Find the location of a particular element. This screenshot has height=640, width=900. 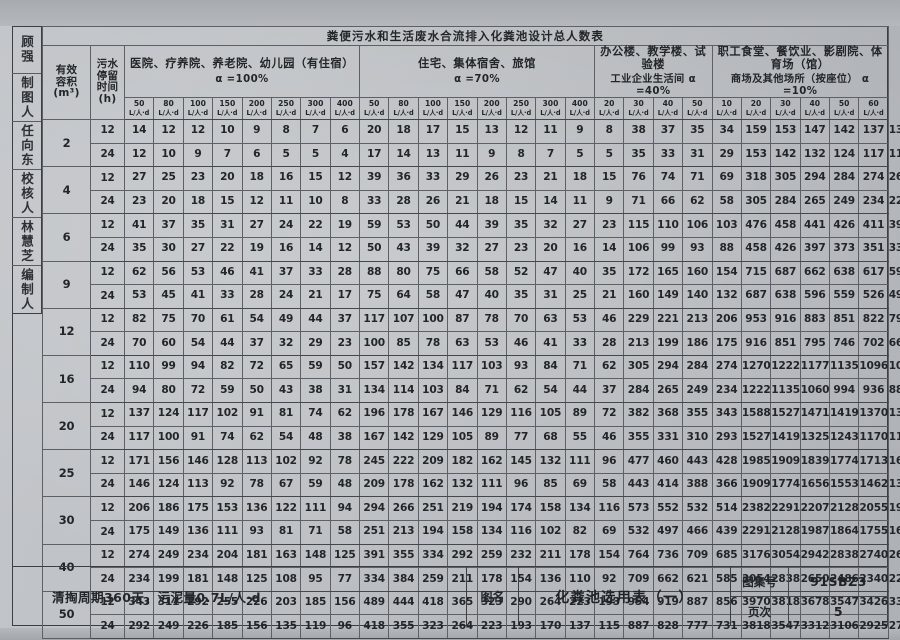

cell-population: 157 is located at coordinates (374, 367).